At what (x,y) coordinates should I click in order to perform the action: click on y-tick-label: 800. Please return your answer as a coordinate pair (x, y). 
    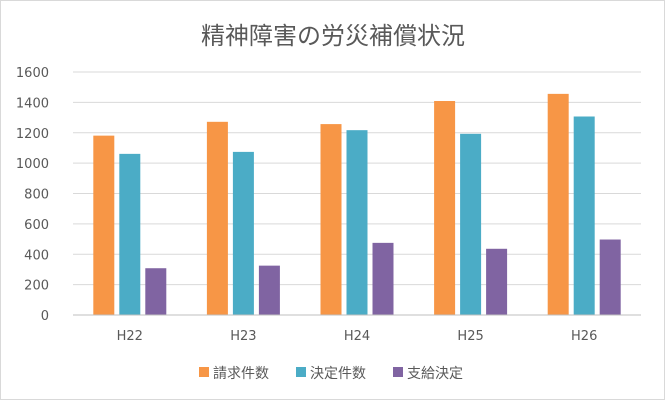
    Looking at the image, I should click on (36, 195).